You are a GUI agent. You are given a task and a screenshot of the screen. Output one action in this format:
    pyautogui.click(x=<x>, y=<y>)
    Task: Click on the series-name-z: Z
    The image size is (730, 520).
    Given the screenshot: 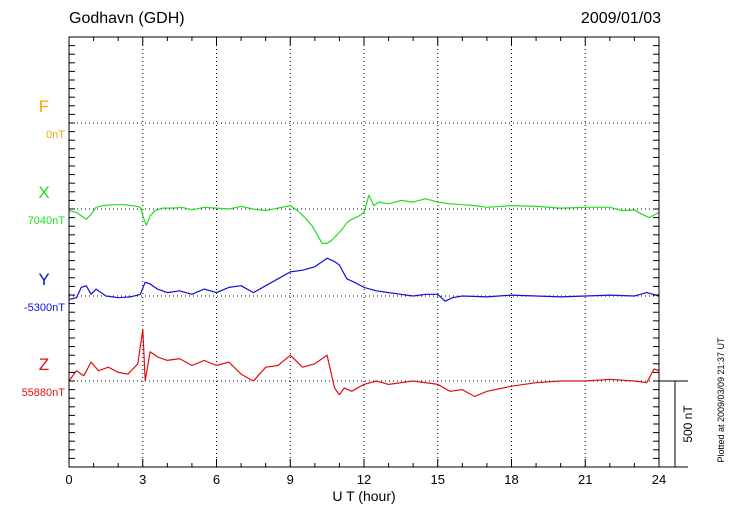 What is the action you would take?
    pyautogui.click(x=44, y=364)
    